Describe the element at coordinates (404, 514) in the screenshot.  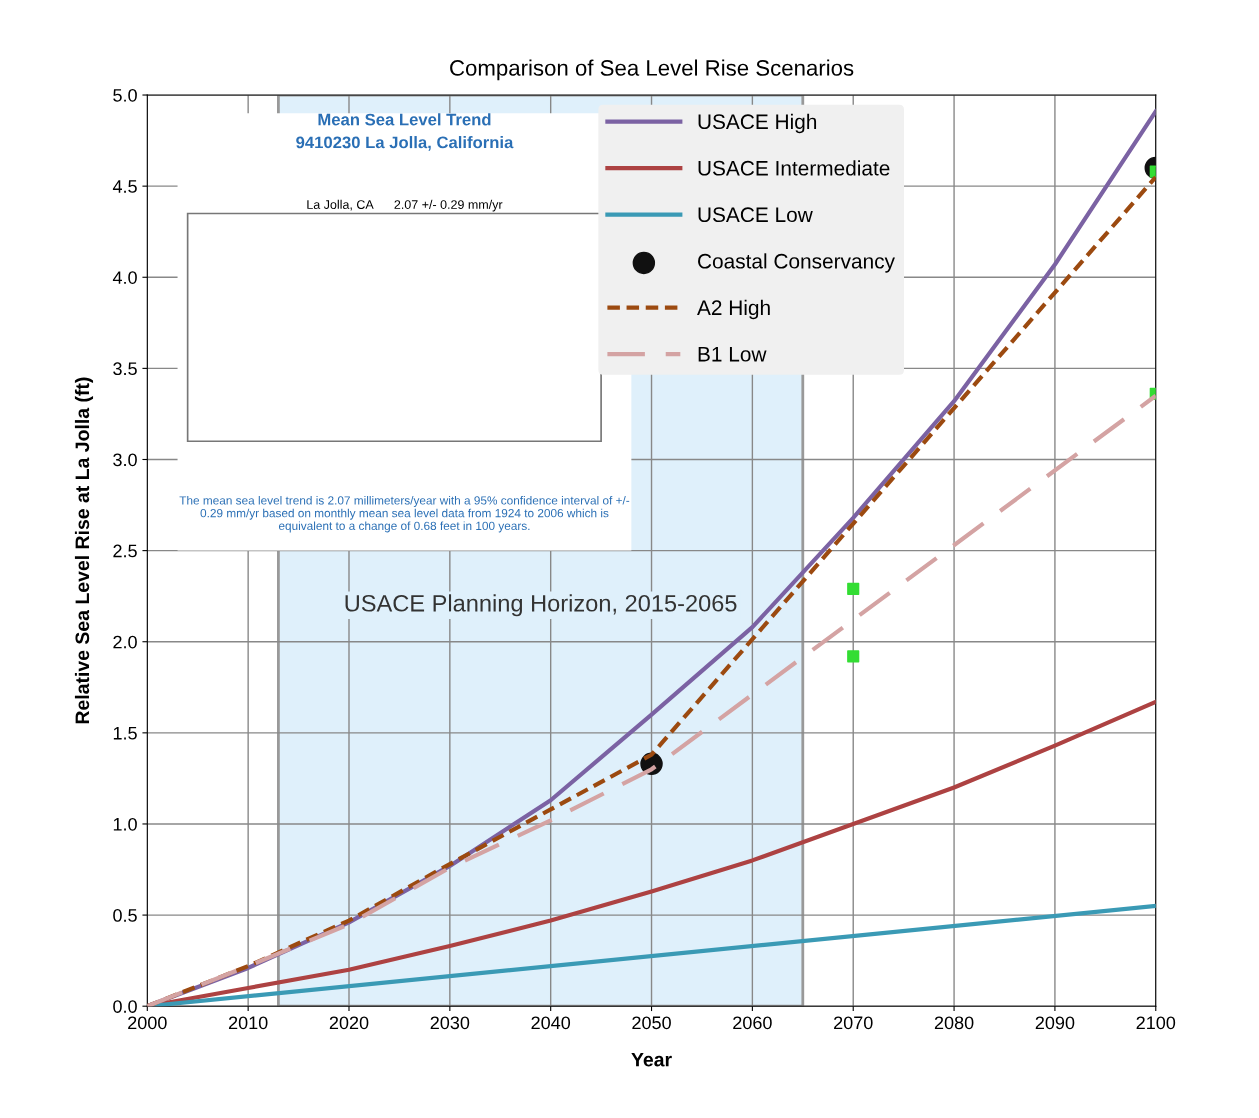
I see `annotation: The mean sea level trend is 2.07 millimeters/year with a 95% confidence interval of +/- 0.29 mm/yr based on monthly mean sea level data from 1924 to 2006 which is equivalent to a change of 0.68 feet in 100 years.` at that location.